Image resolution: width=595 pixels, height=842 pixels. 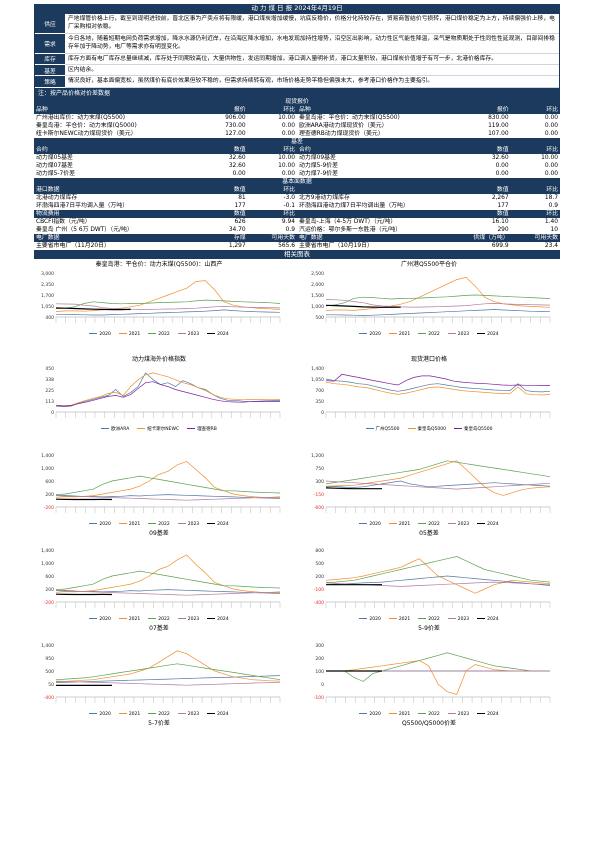 What do you see at coordinates (379, 149) in the screenshot?
I see `column-header: 合约` at bounding box center [379, 149].